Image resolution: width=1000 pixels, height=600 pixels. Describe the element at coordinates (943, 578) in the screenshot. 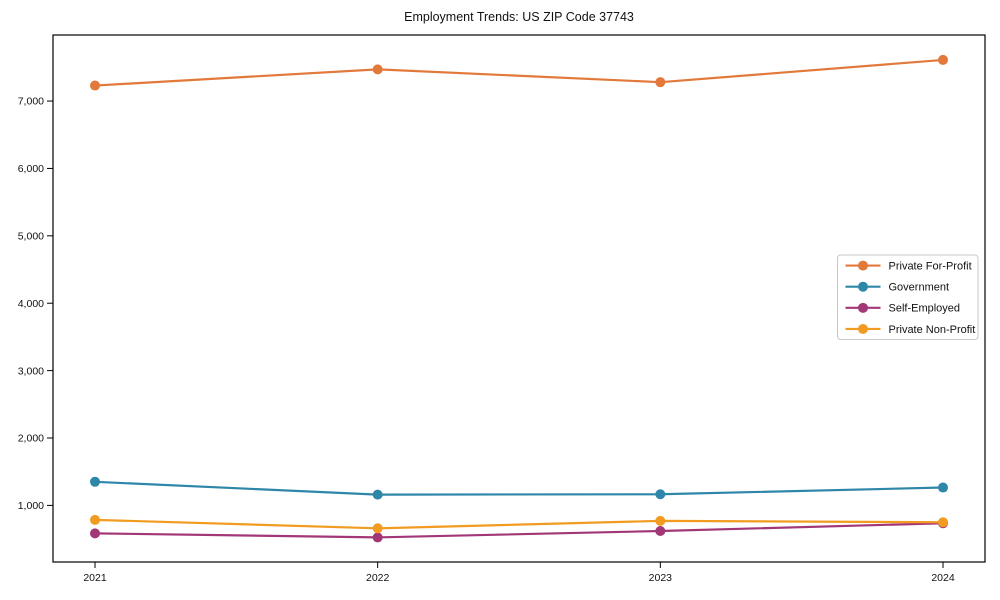

I see `x-axis-tick-label: 2024` at that location.